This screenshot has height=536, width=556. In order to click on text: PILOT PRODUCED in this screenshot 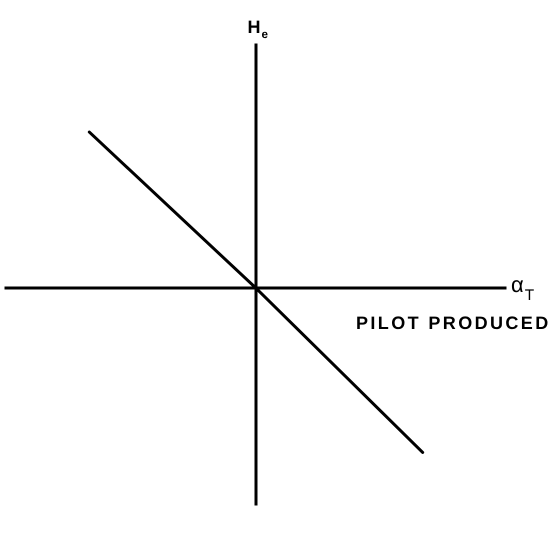, I will do `click(453, 323)`.